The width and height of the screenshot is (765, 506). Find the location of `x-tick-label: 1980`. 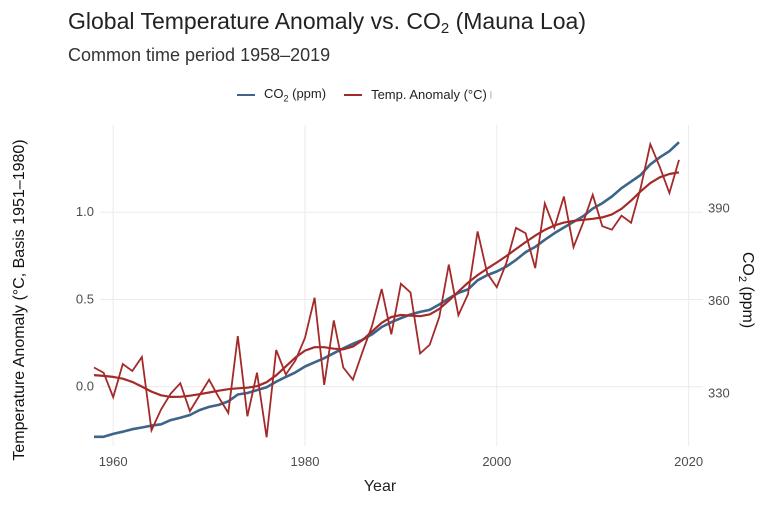

x-tick-label: 1980 is located at coordinates (305, 461).